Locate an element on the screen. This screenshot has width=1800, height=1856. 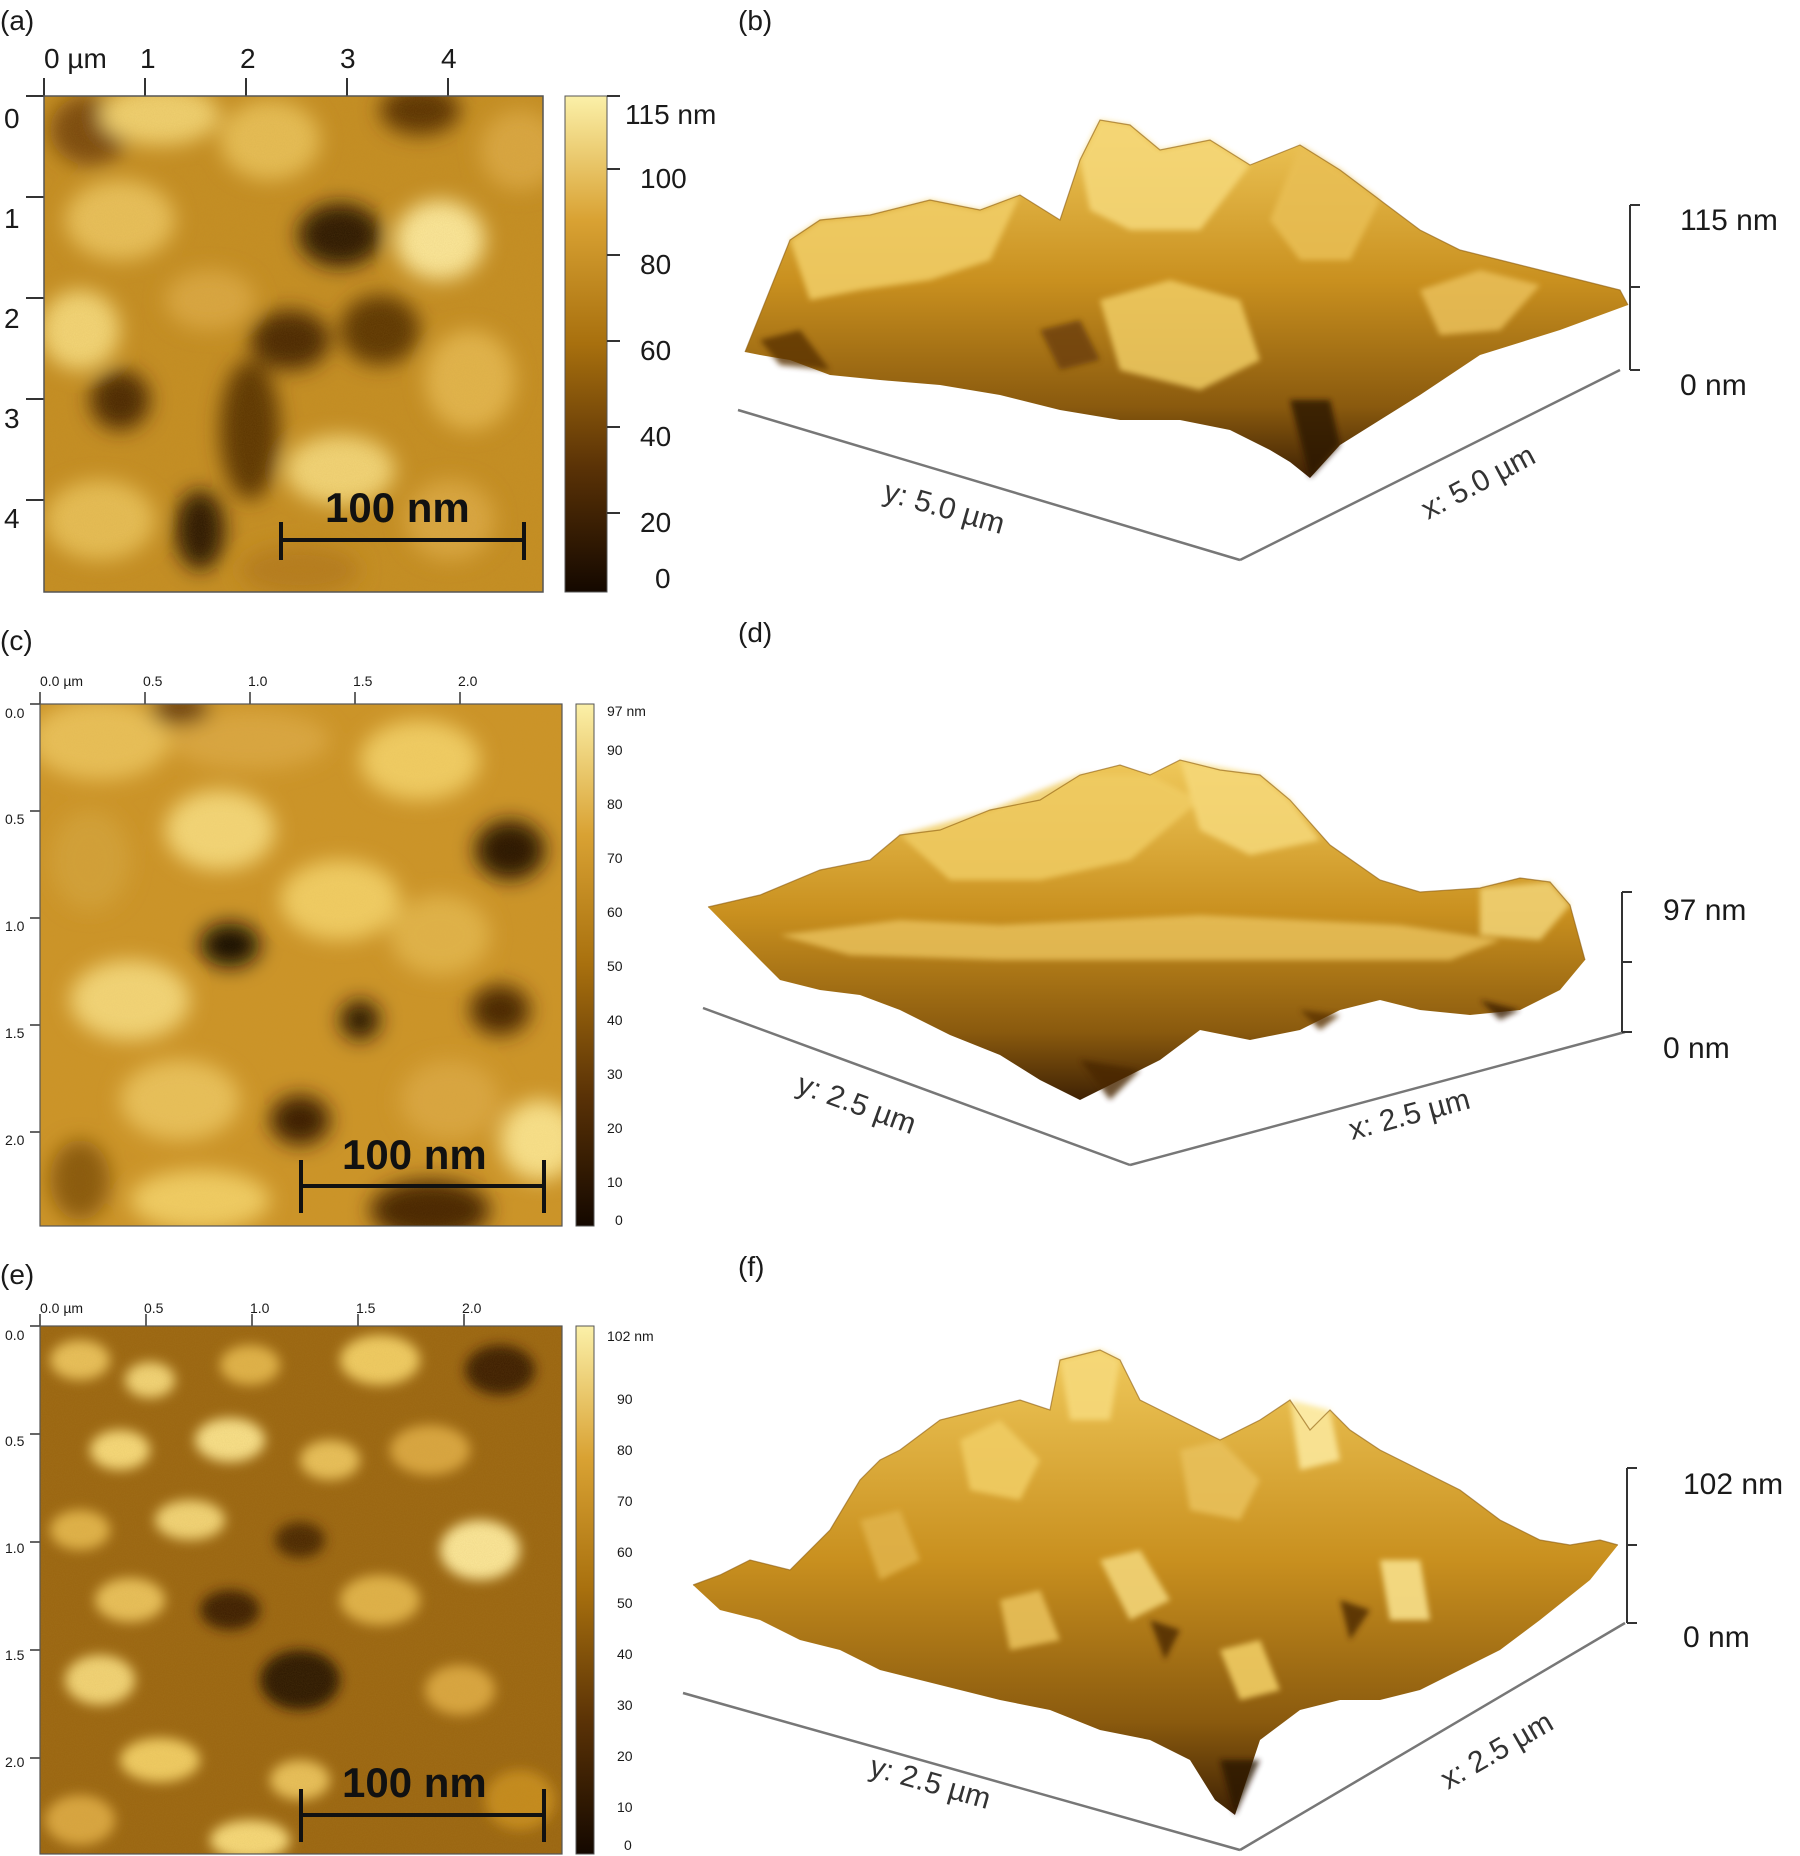
panel-b-3d-surface is located at coordinates (1186, 298).